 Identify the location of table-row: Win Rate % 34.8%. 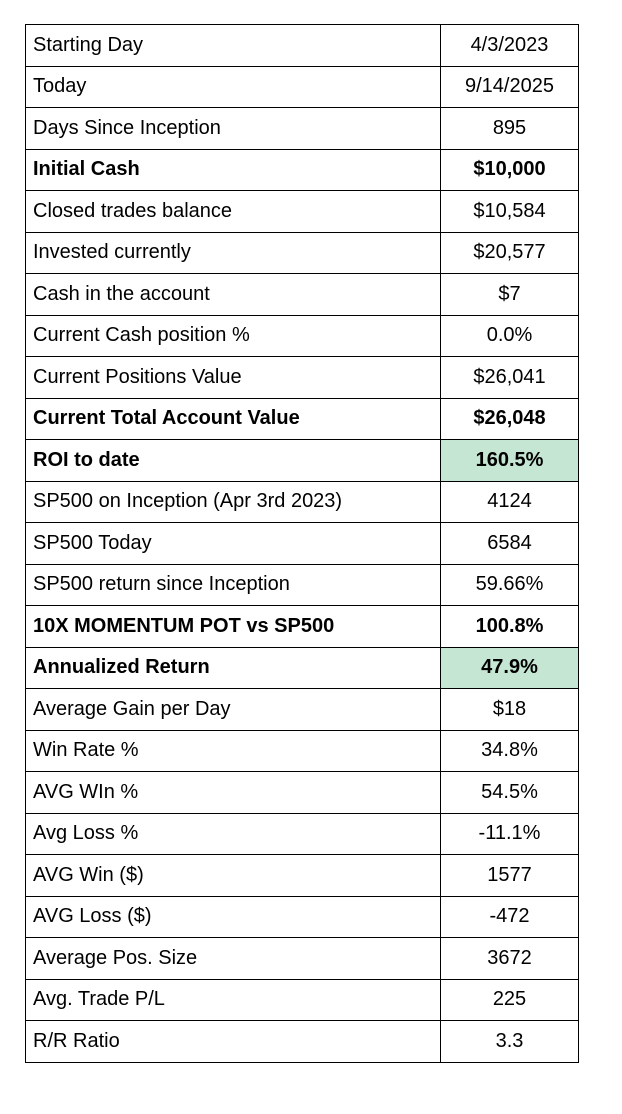
(302, 750).